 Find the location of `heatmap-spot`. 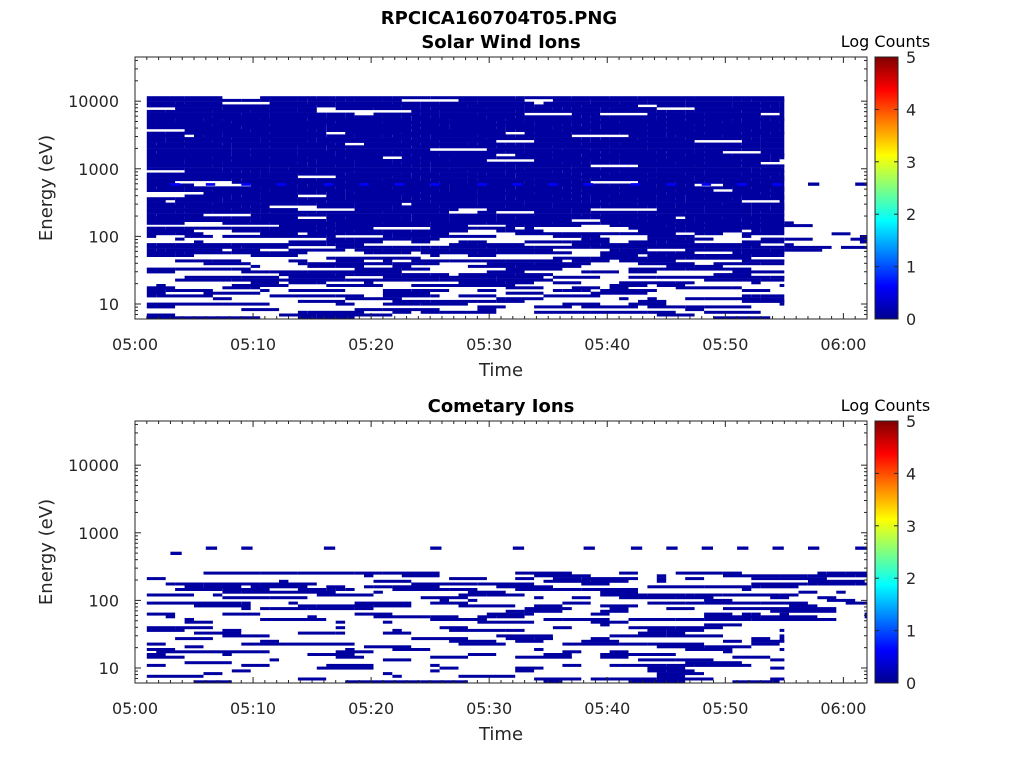

heatmap-spot is located at coordinates (672, 548).